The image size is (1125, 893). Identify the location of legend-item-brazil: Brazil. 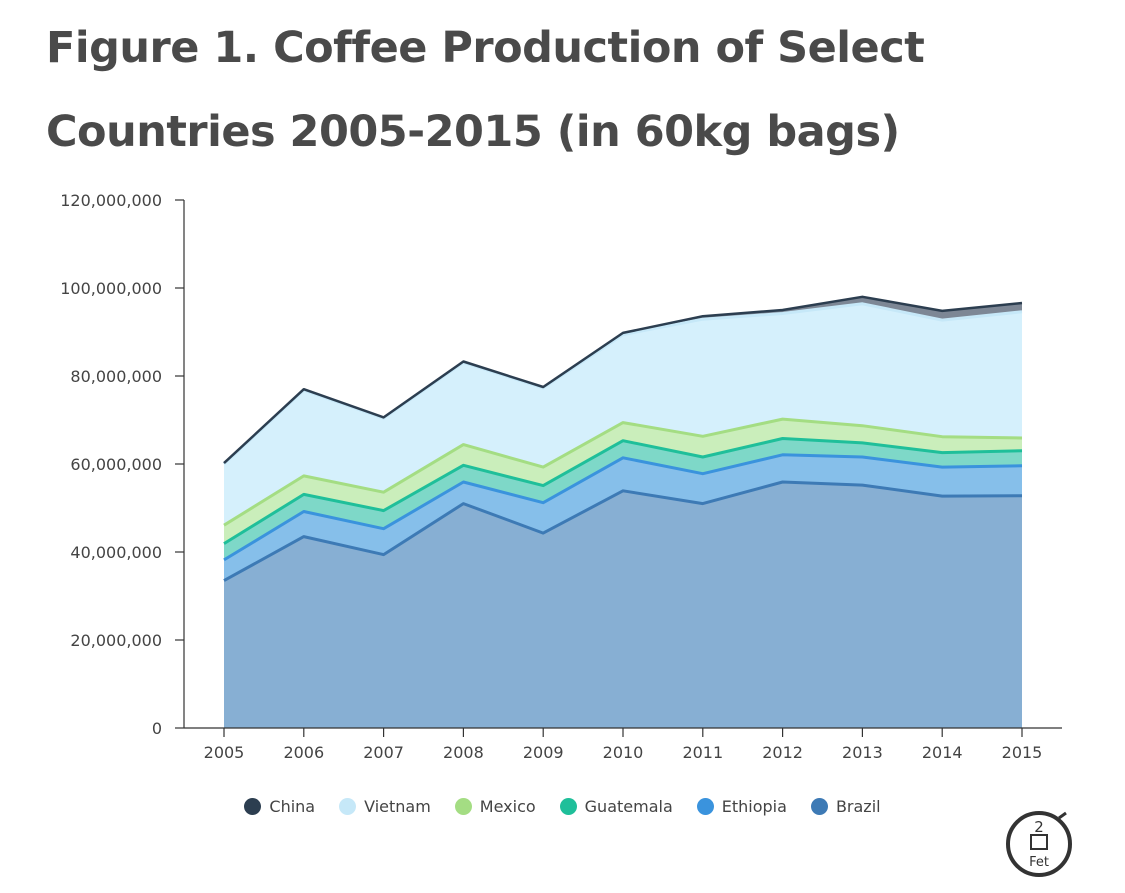
(845, 806).